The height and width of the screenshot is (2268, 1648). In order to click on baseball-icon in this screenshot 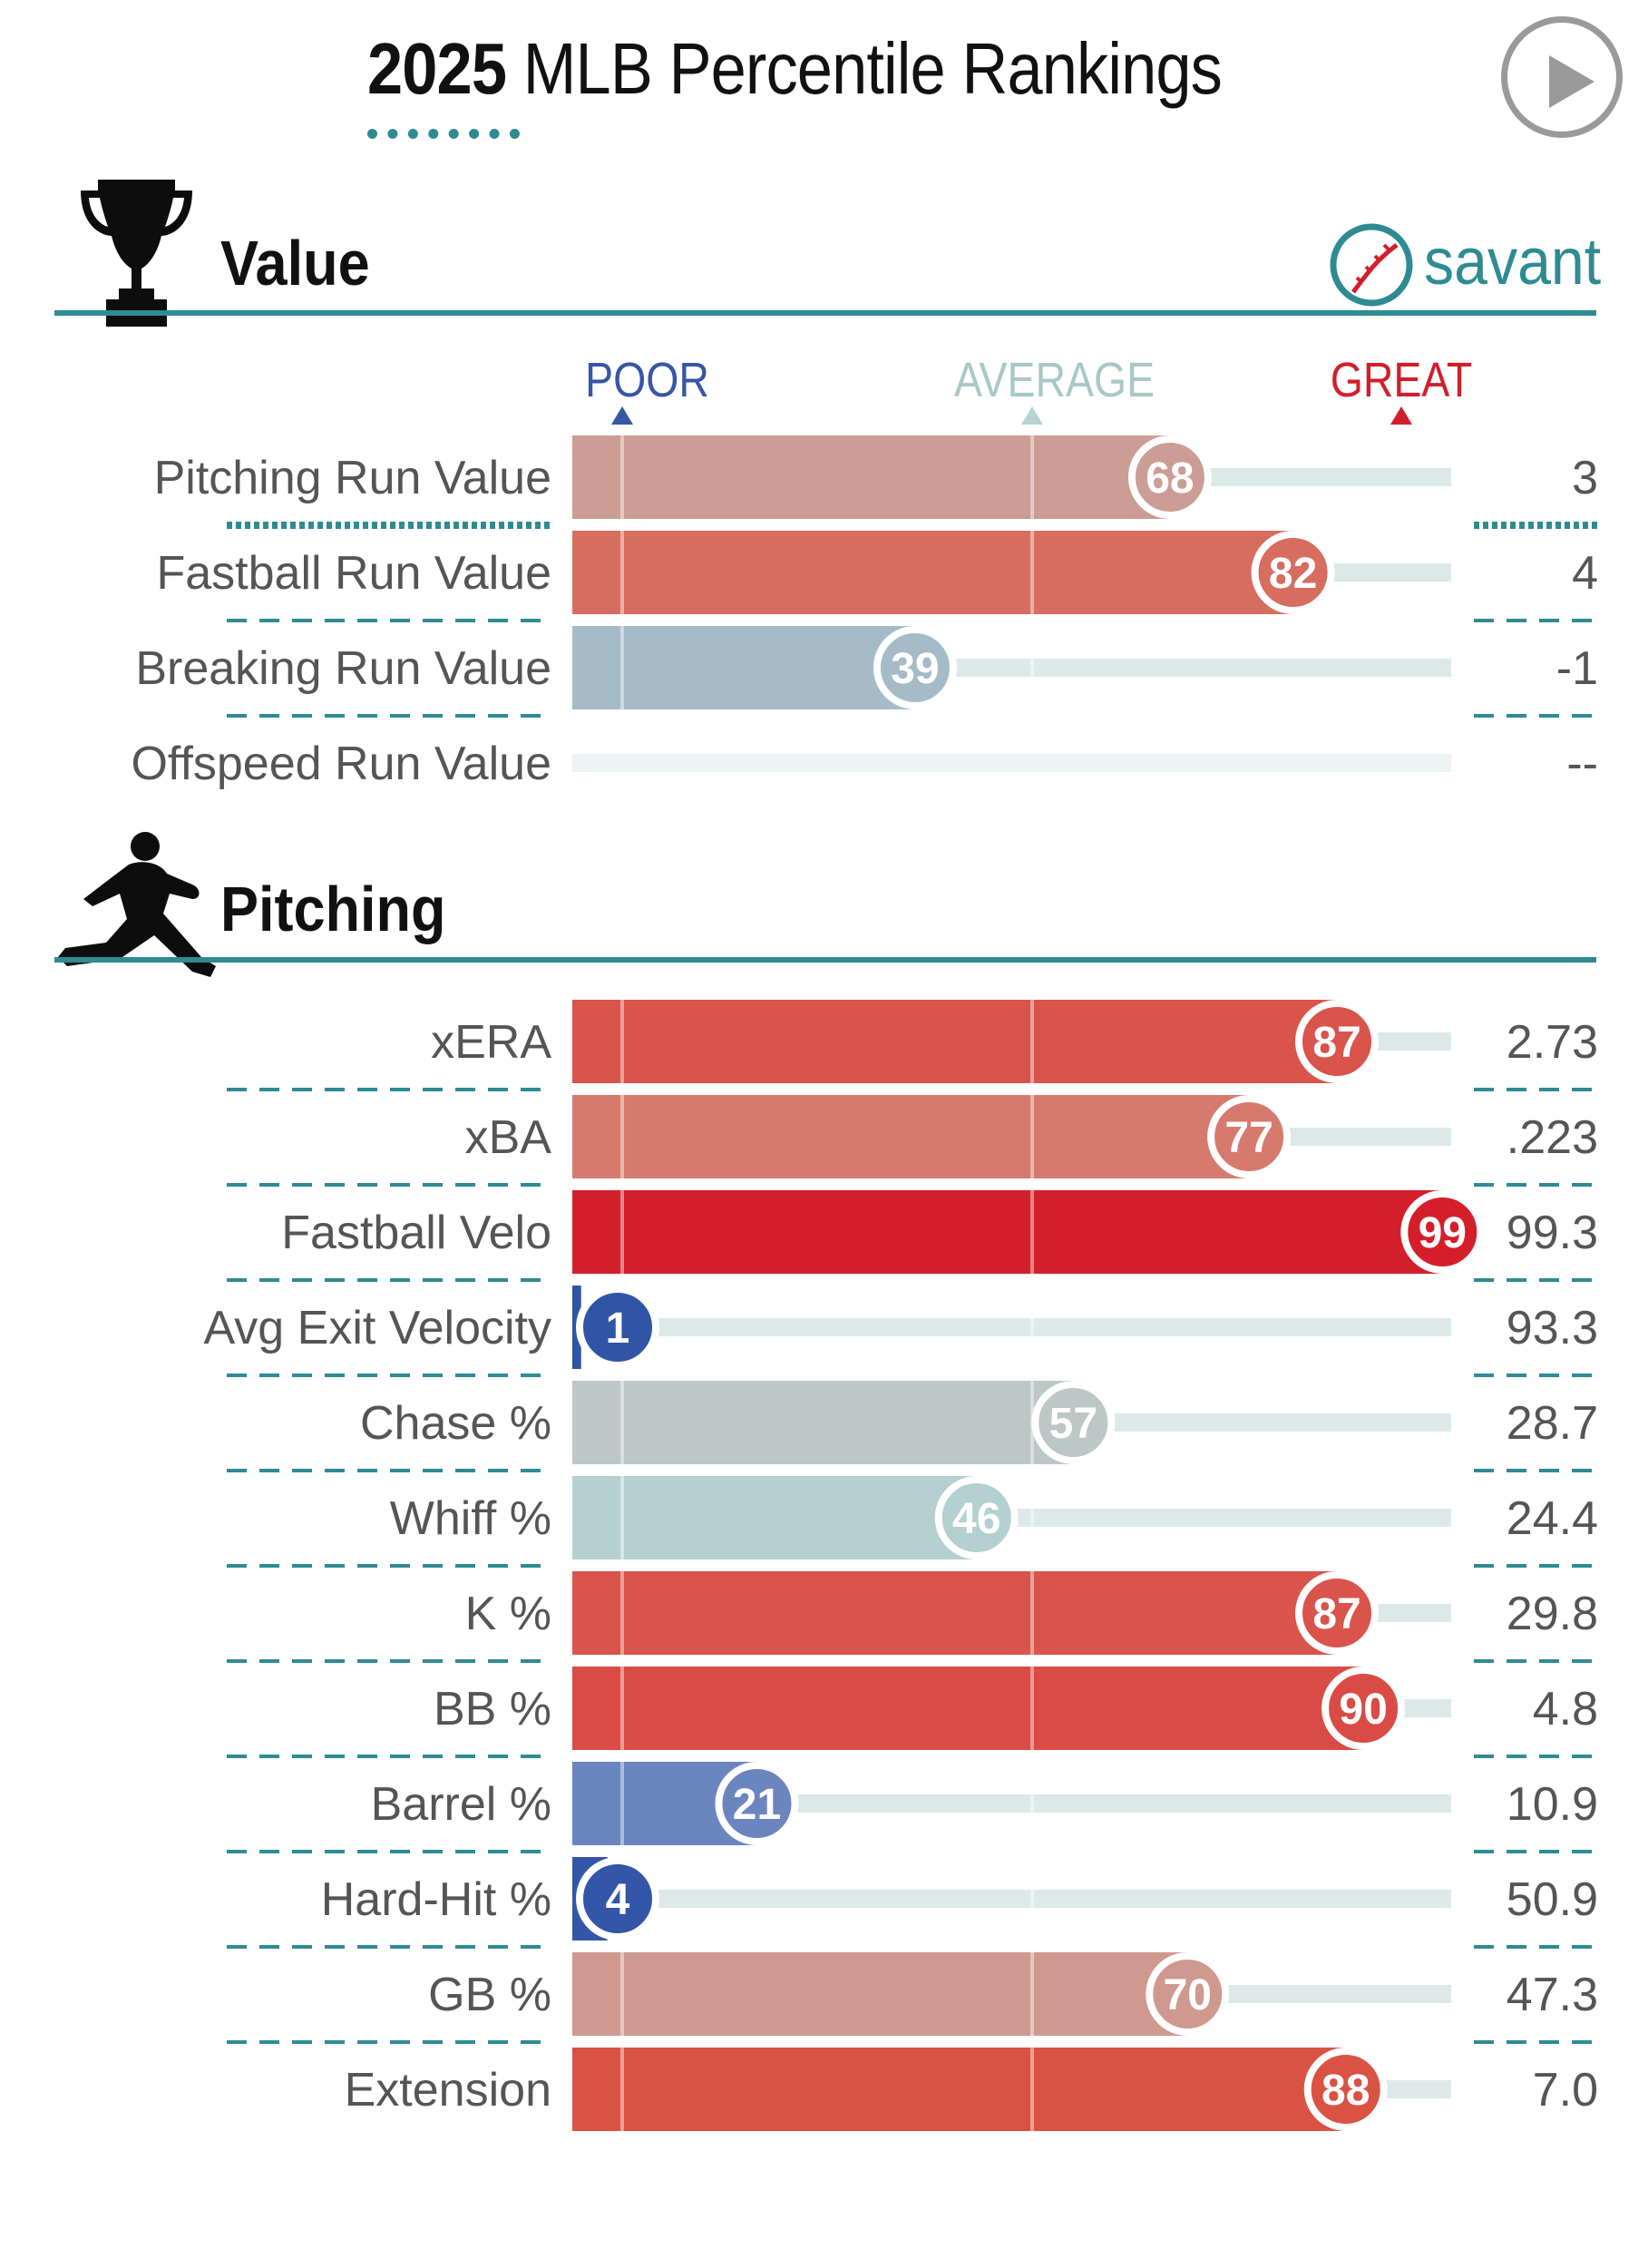, I will do `click(1371, 265)`.